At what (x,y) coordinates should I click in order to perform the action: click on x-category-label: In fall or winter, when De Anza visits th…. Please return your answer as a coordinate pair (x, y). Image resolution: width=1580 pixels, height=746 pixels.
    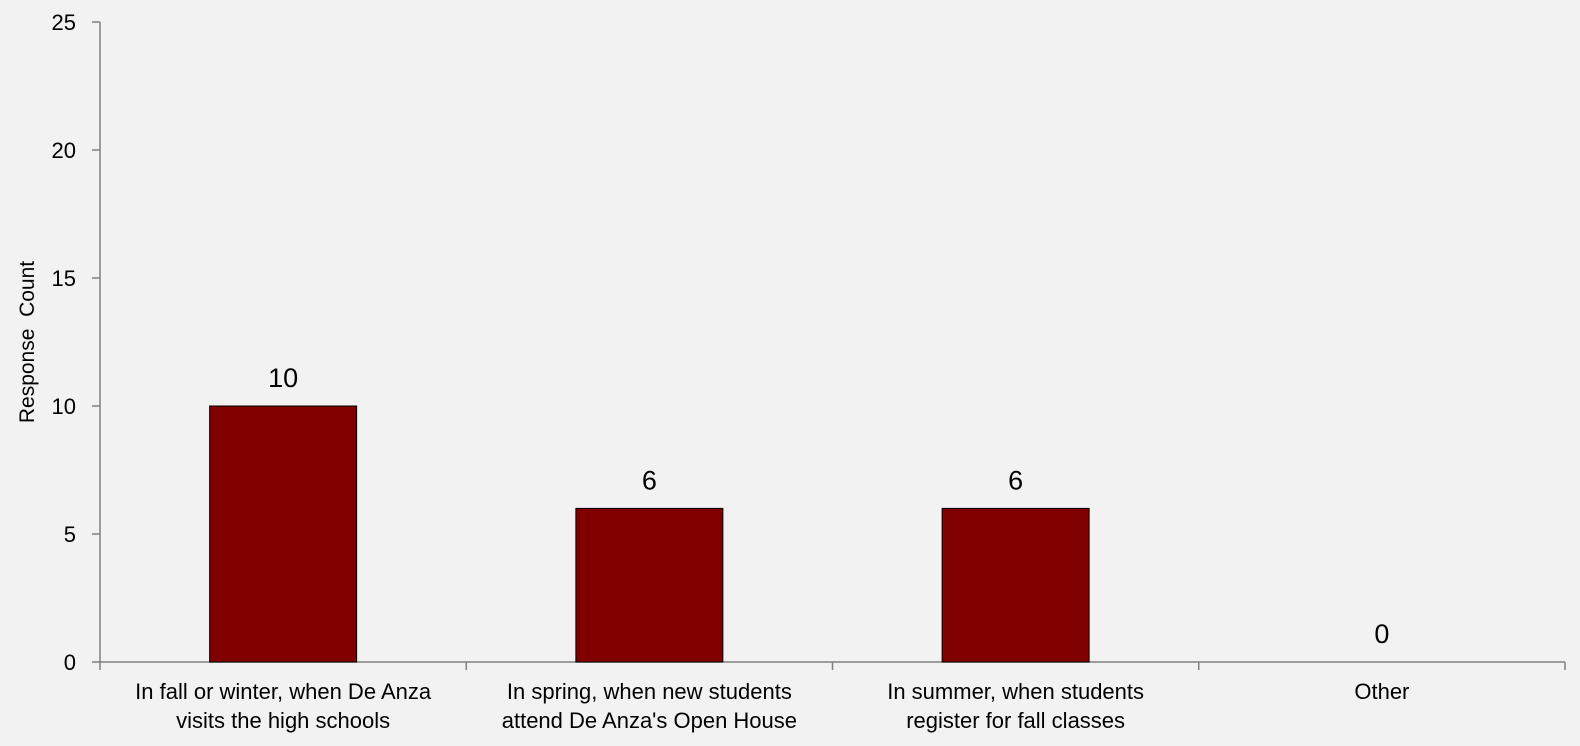
    Looking at the image, I should click on (283, 706).